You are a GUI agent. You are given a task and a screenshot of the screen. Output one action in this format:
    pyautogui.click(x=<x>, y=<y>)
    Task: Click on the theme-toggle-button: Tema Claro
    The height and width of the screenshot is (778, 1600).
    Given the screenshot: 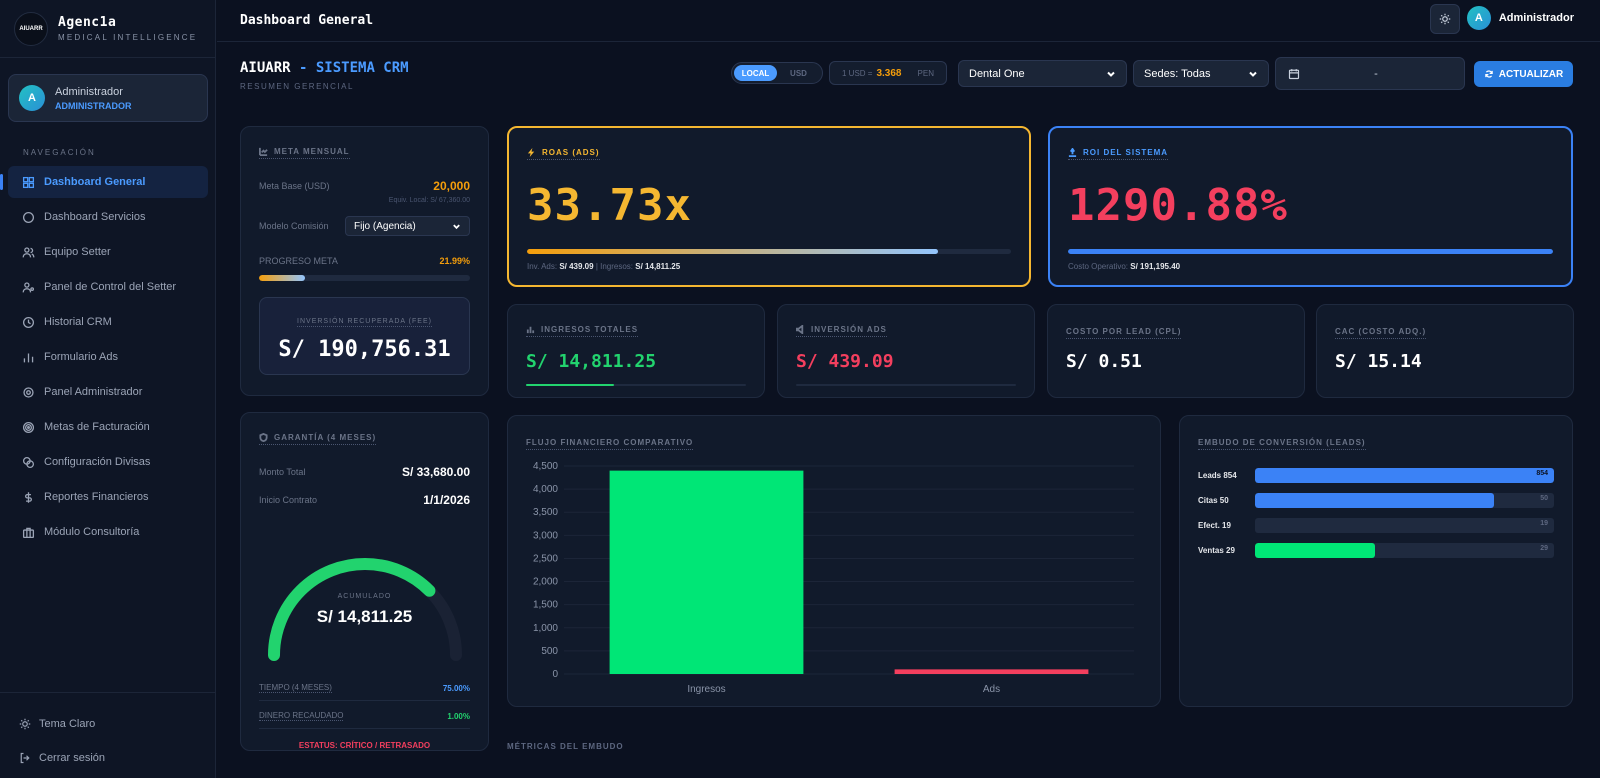 What is the action you would take?
    pyautogui.click(x=108, y=724)
    